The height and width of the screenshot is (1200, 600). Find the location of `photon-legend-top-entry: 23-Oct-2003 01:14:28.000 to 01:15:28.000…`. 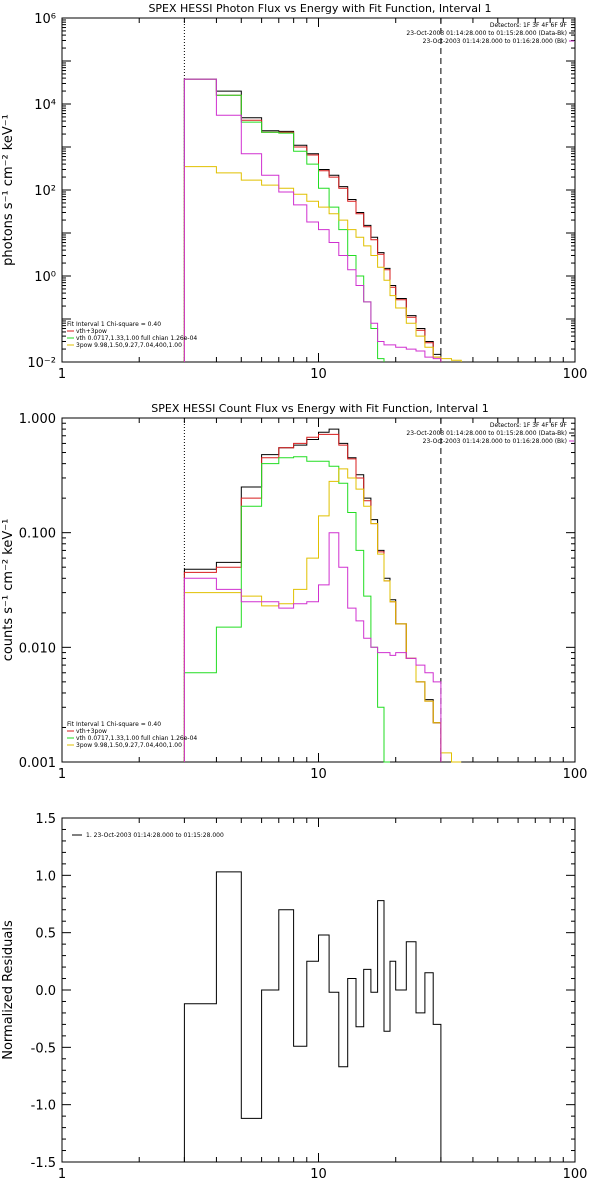

photon-legend-top-entry: 23-Oct-2003 01:14:28.000 to 01:15:28.000… is located at coordinates (486, 33).